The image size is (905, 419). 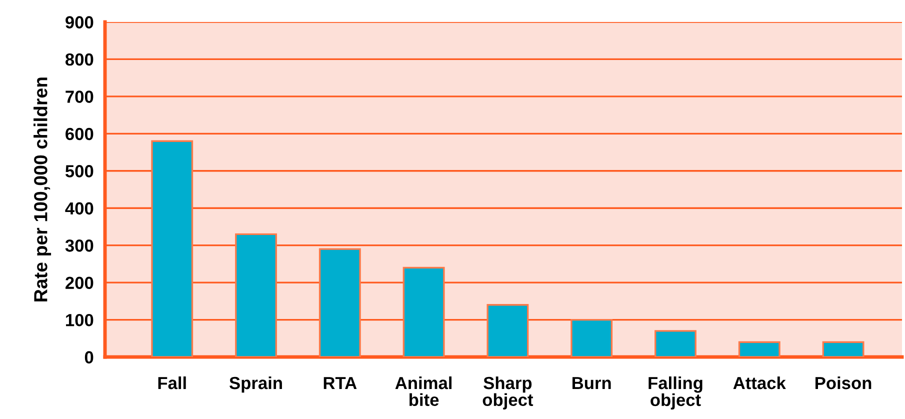 What do you see at coordinates (340, 383) in the screenshot?
I see `x-tick-label: RTA` at bounding box center [340, 383].